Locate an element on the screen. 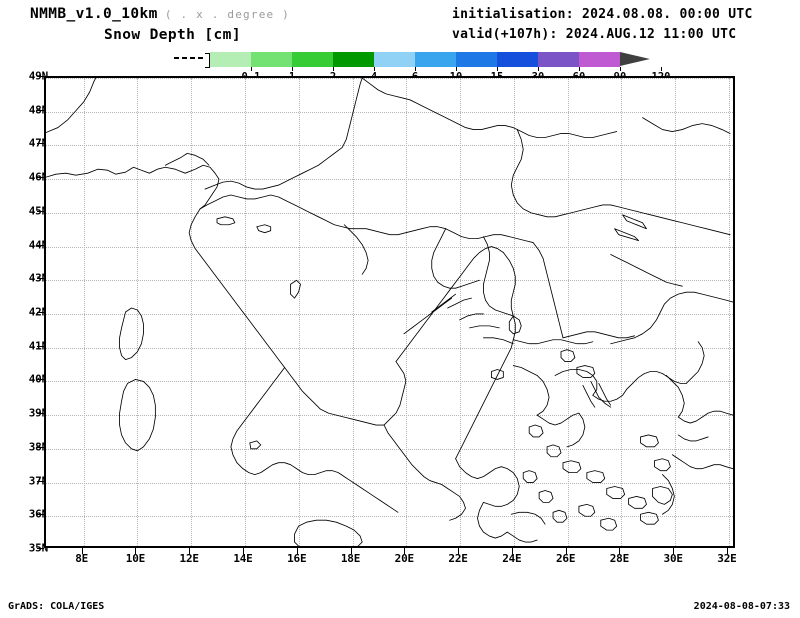 The width and height of the screenshot is (800, 618). longitude-tick-label: 30E is located at coordinates (673, 558).